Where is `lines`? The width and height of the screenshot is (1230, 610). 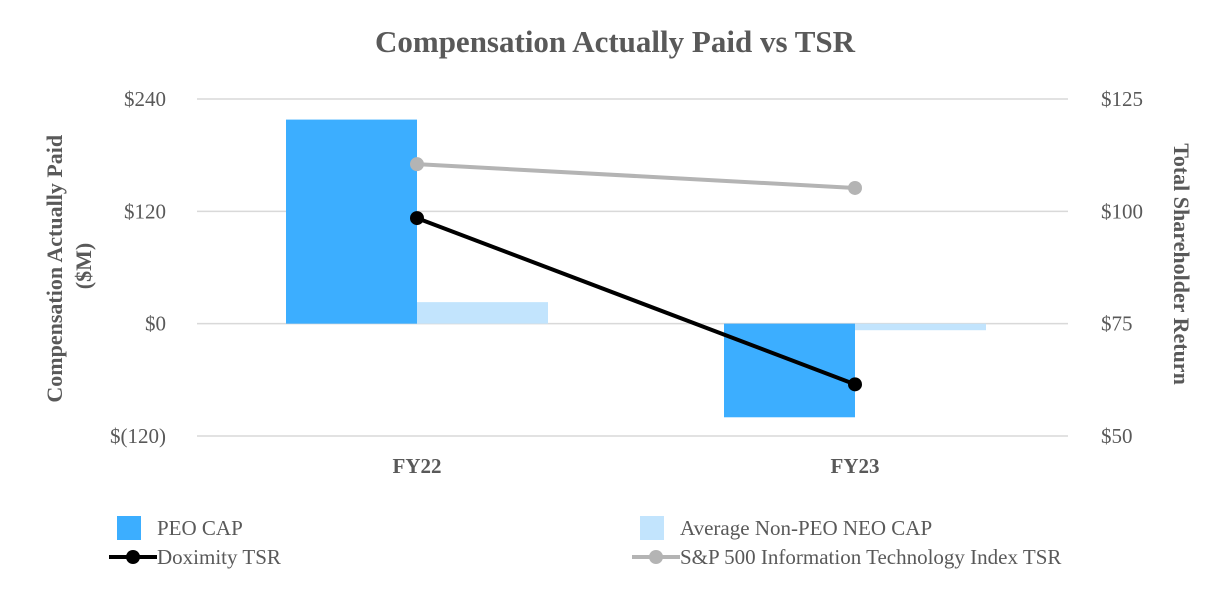
lines is located at coordinates (636, 274).